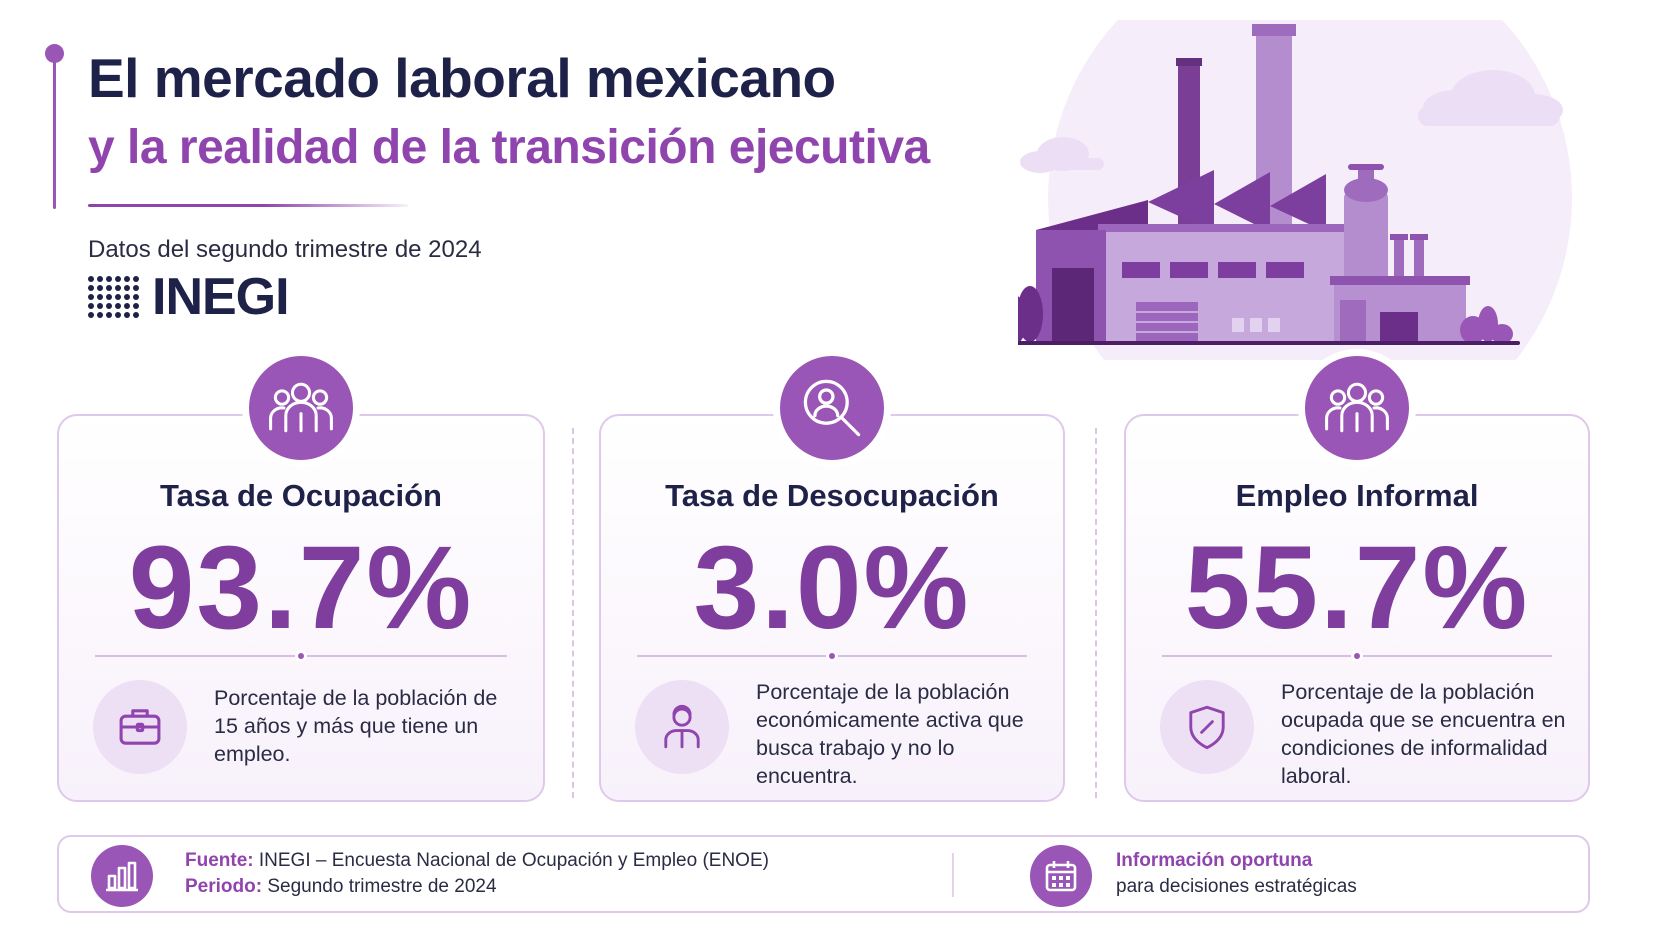  What do you see at coordinates (219, 860) in the screenshot?
I see `source-label: Fuente:` at bounding box center [219, 860].